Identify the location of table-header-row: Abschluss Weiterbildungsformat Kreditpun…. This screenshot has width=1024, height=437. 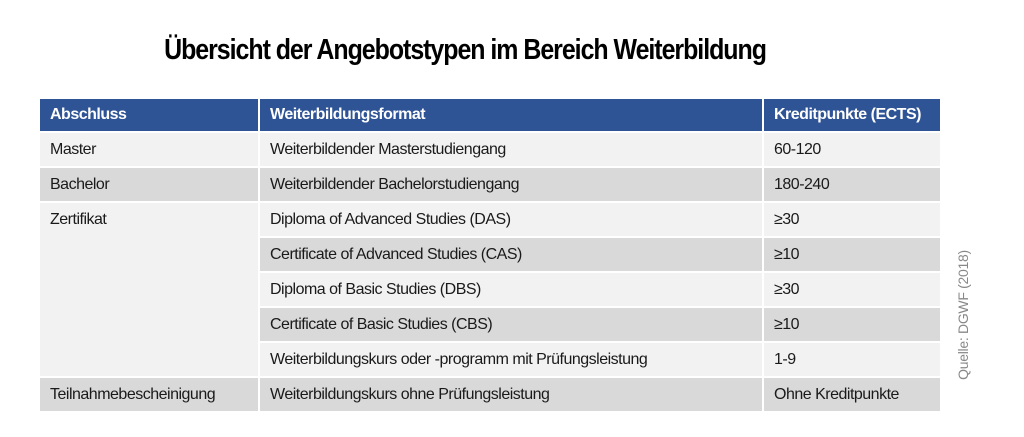
(490, 115).